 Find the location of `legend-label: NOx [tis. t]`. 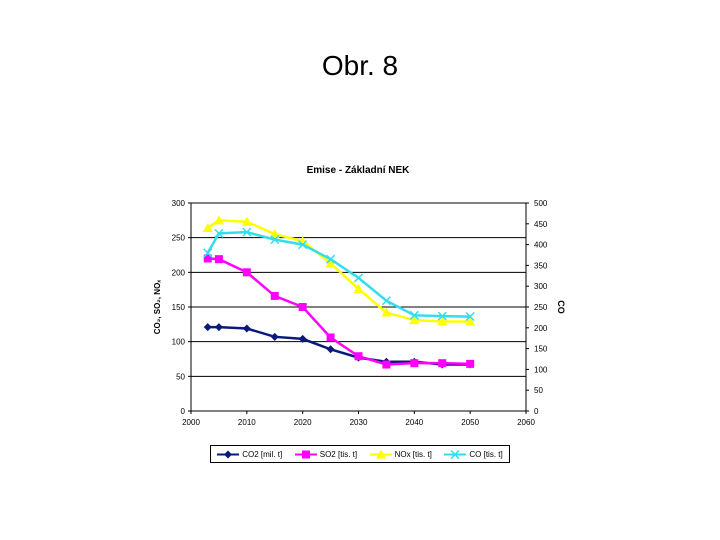

legend-label: NOx [tis. t] is located at coordinates (413, 454).